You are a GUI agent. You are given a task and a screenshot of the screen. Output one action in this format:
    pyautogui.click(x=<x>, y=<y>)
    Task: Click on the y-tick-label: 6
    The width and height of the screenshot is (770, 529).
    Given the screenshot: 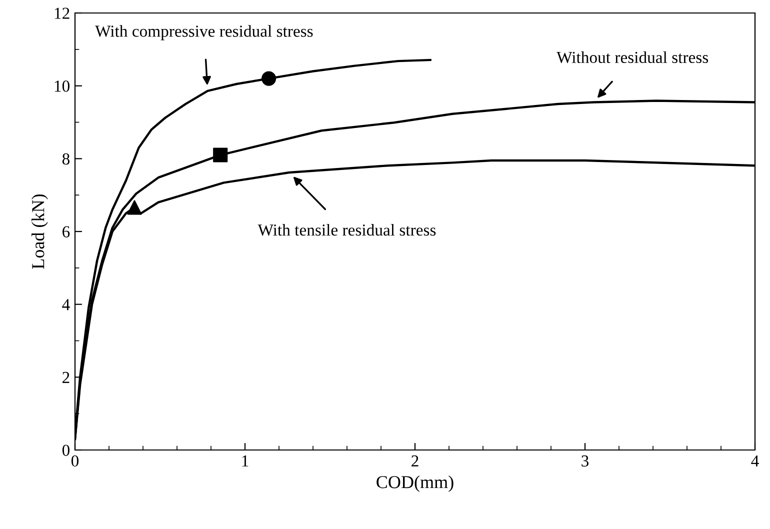 What is the action you would take?
    pyautogui.click(x=66, y=232)
    